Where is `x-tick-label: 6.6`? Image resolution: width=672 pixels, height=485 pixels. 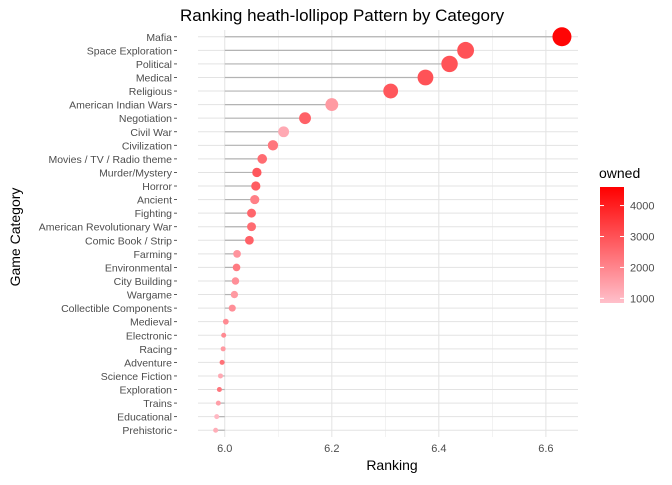
x-tick-label: 6.6 is located at coordinates (545, 449).